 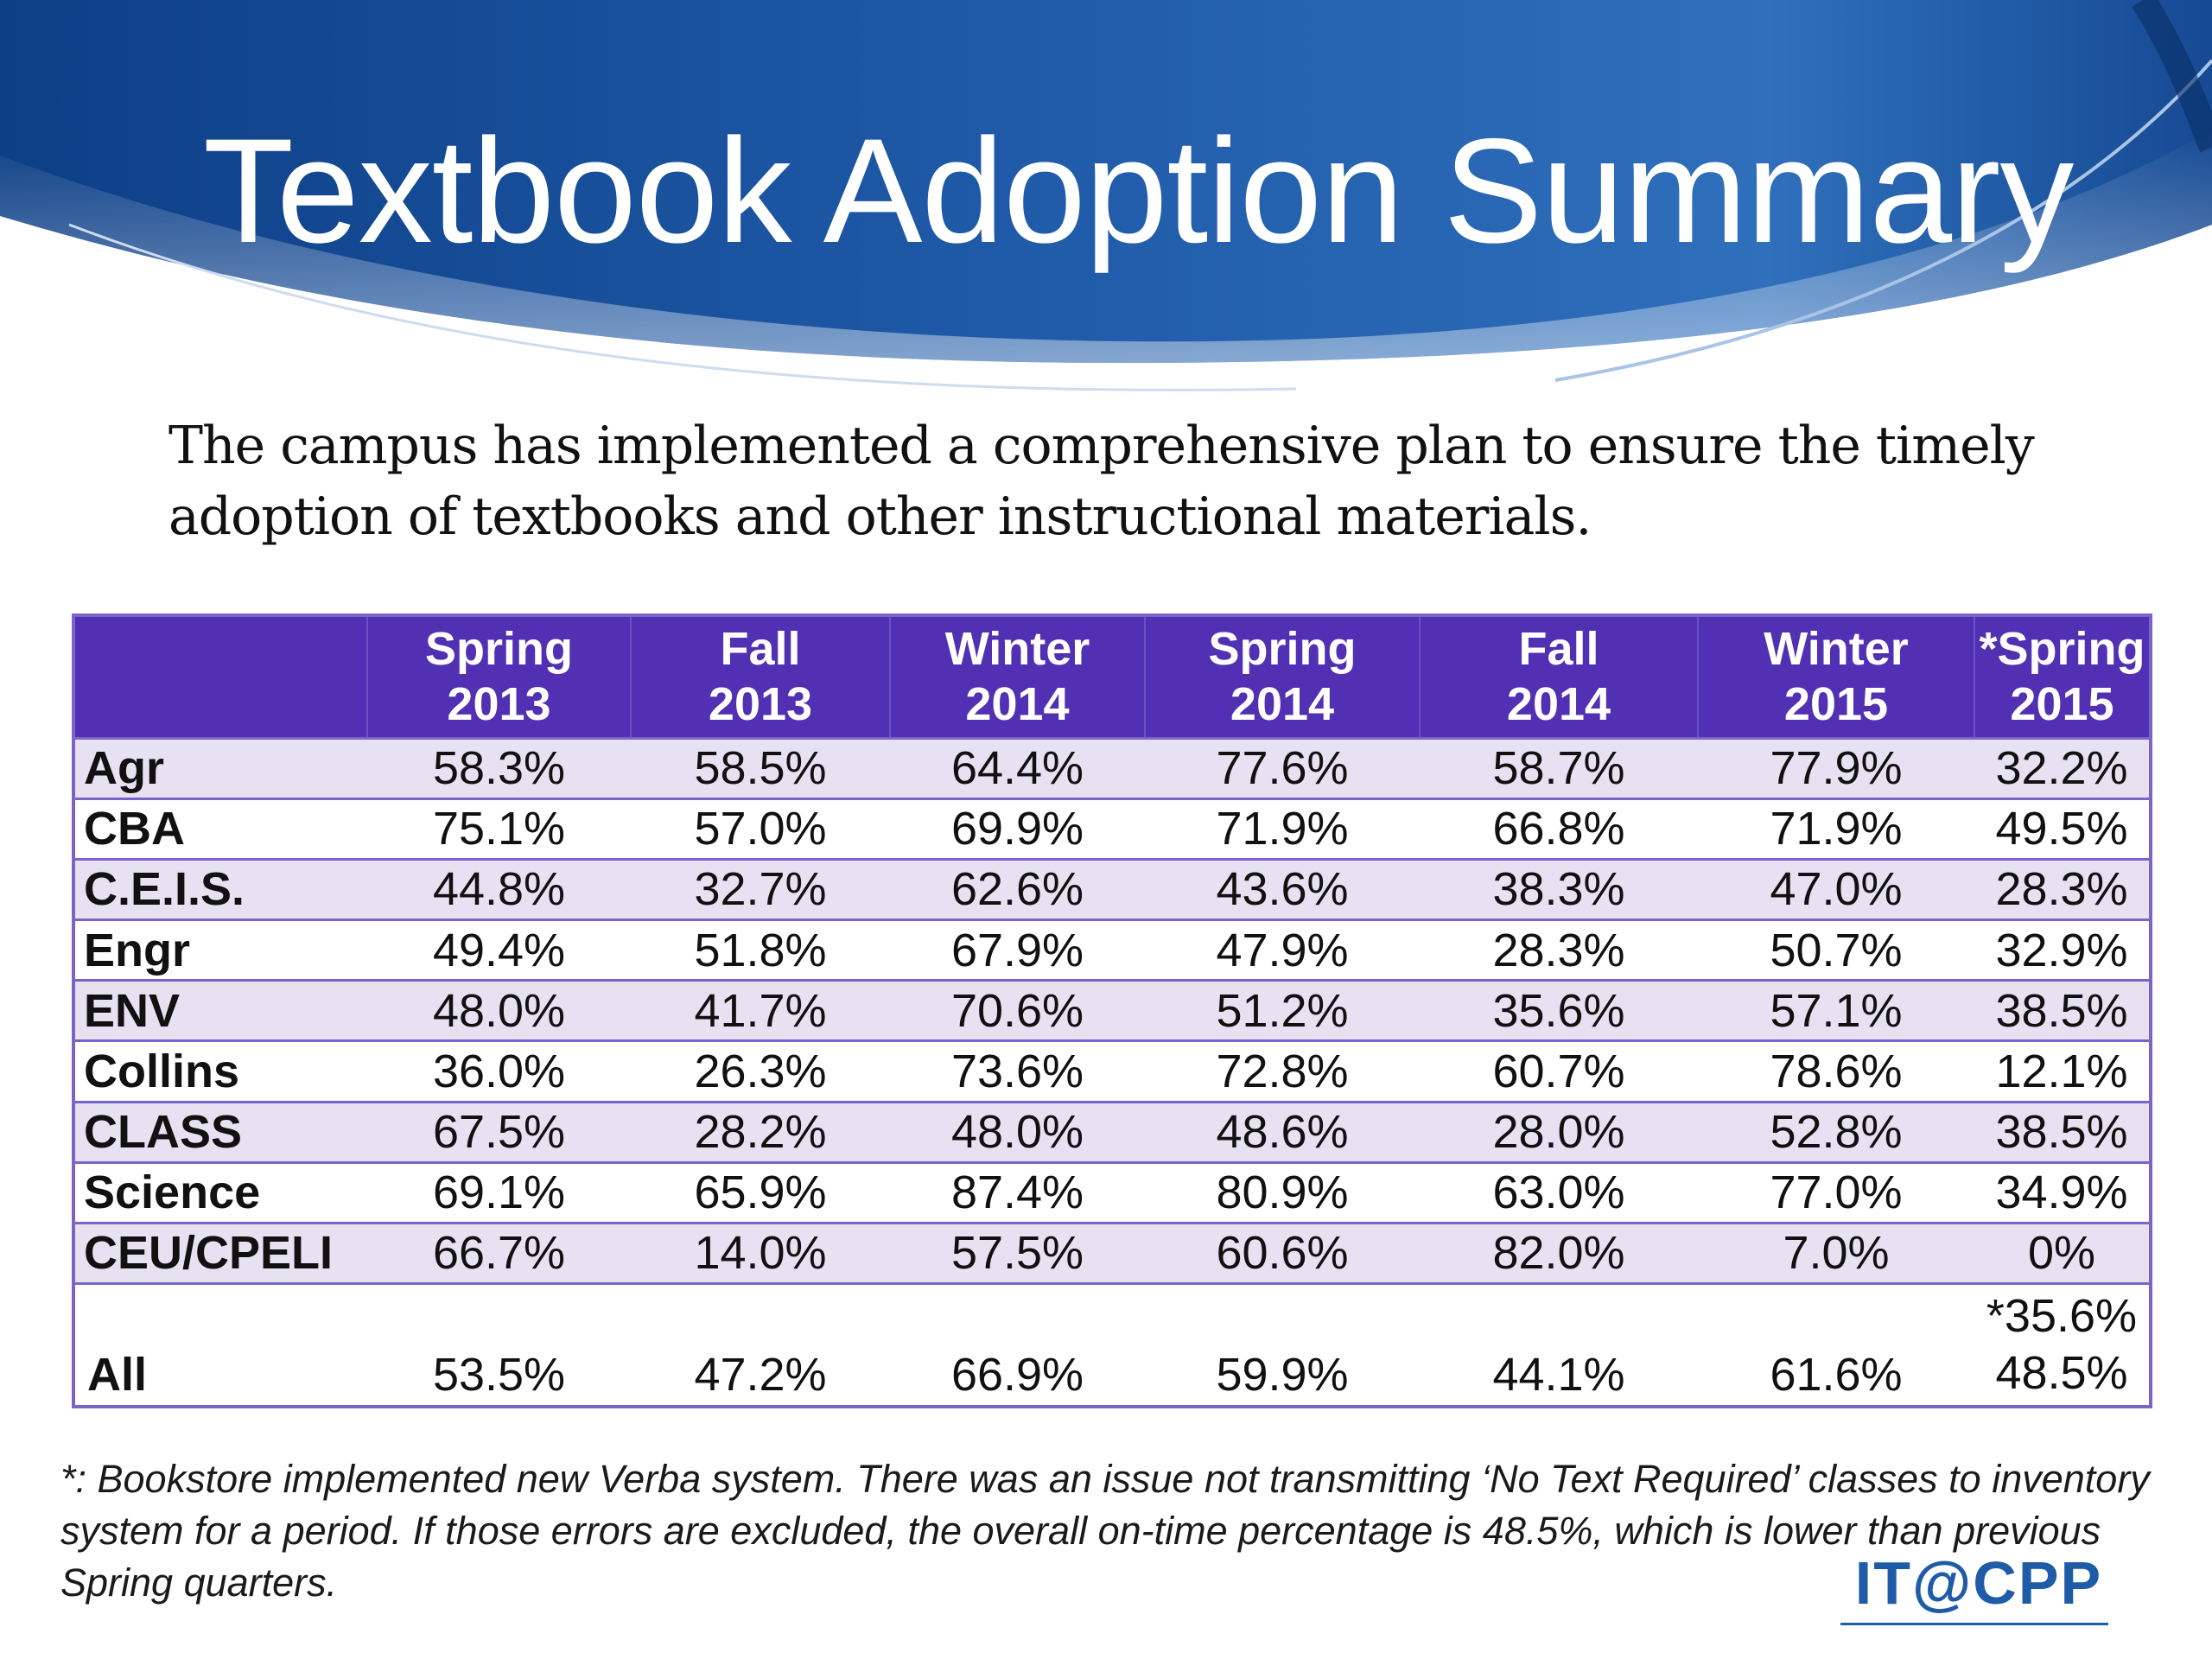 I want to click on table-cell: 32.7%, so click(x=760, y=888).